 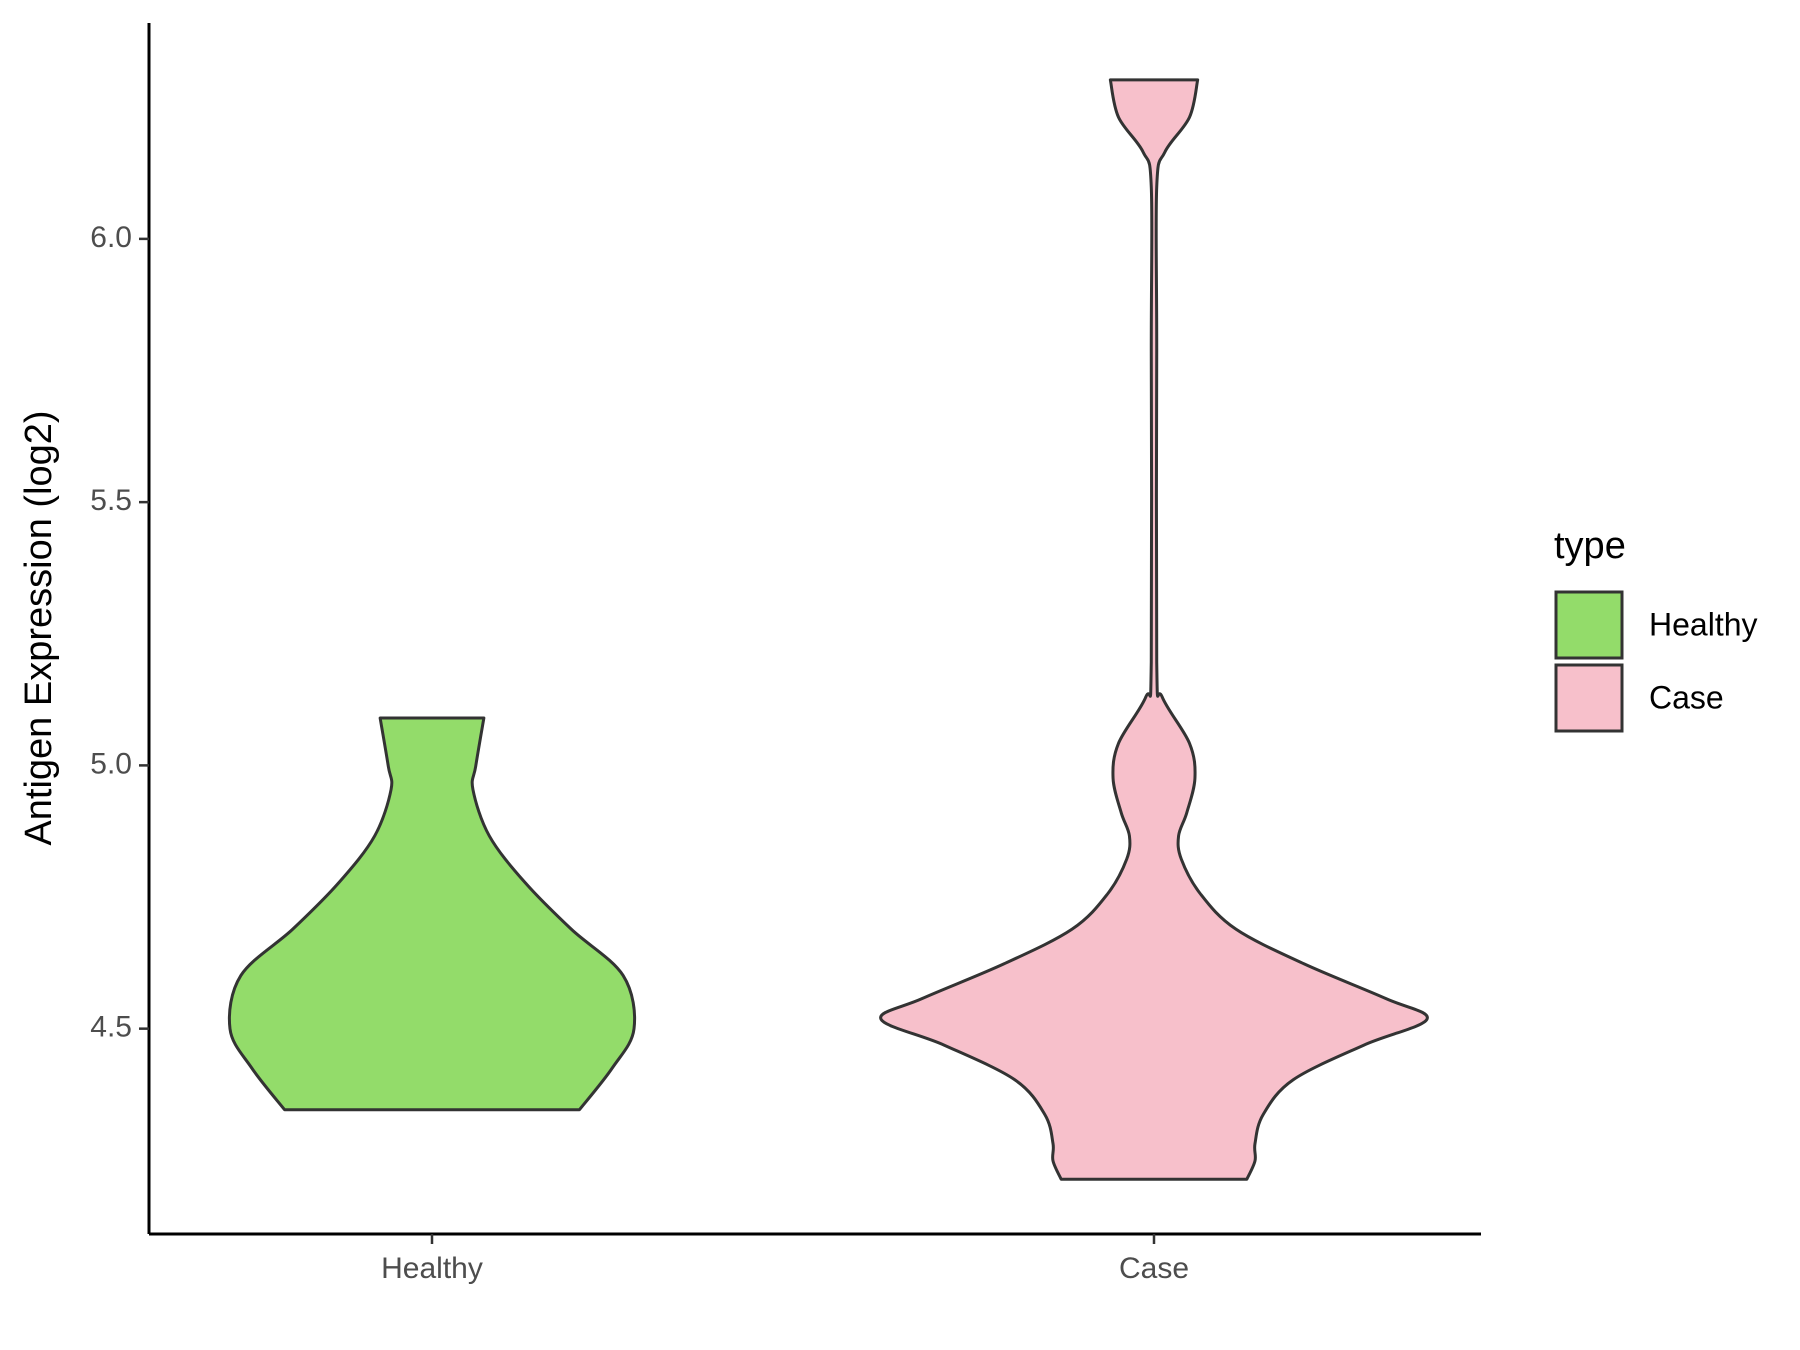 What do you see at coordinates (111, 1027) in the screenshot?
I see `y-tick-label: 4.5` at bounding box center [111, 1027].